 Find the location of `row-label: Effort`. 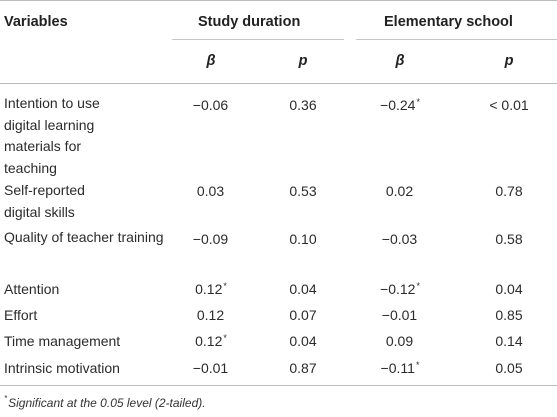

row-label: Effort is located at coordinates (21, 315).